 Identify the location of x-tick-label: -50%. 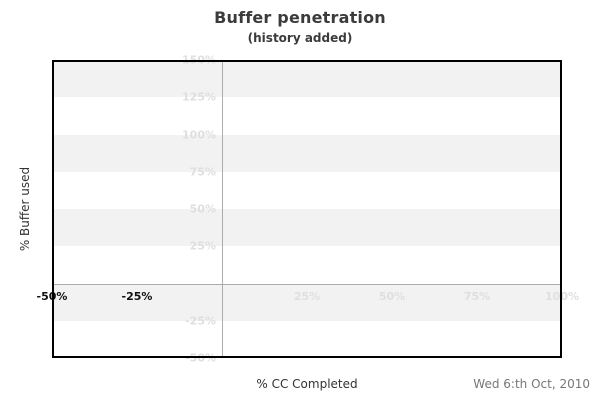
(52, 296).